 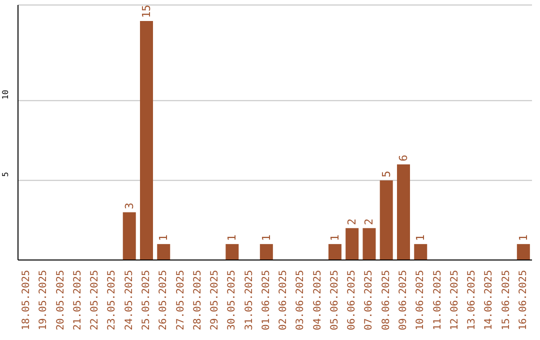 I want to click on x-tick-label: 28.05.2025, so click(x=198, y=300).